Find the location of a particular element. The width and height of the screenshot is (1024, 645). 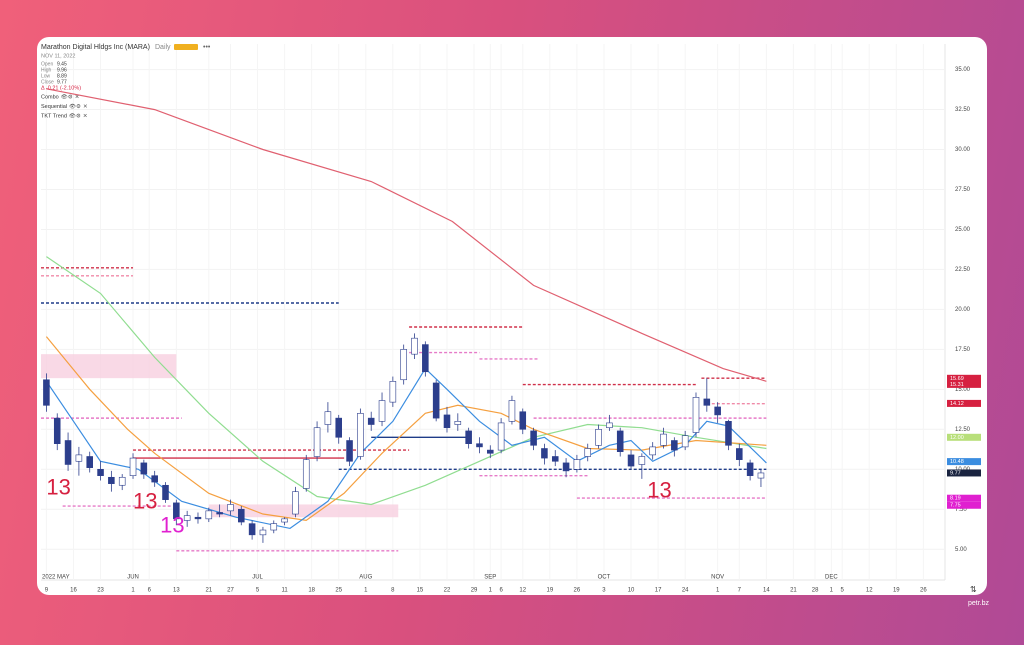

ohlc-name: High is located at coordinates (46, 70).